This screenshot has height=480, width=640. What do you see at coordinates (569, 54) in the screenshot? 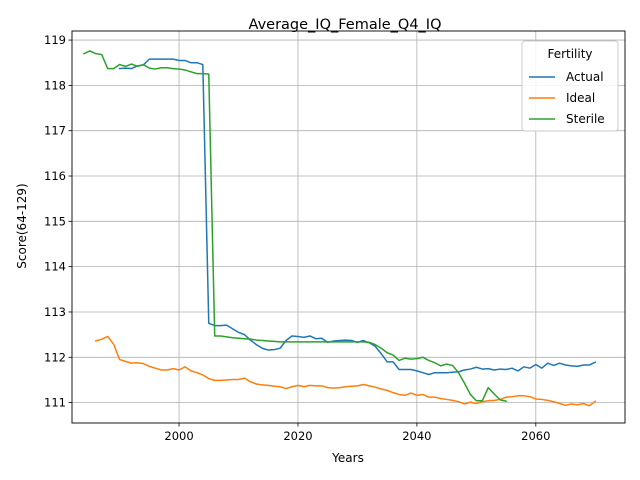
I see `legend-title: Fertility` at bounding box center [569, 54].